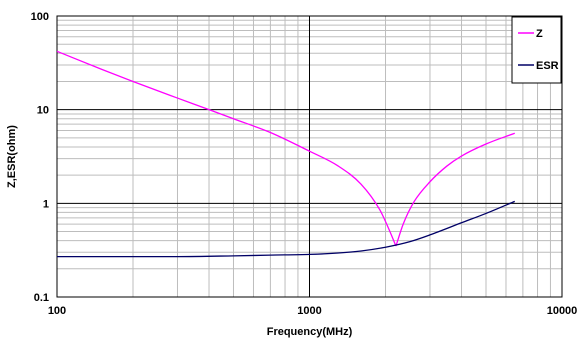 The height and width of the screenshot is (345, 582). Describe the element at coordinates (41, 298) in the screenshot. I see `y-tick-label: 0.1` at that location.